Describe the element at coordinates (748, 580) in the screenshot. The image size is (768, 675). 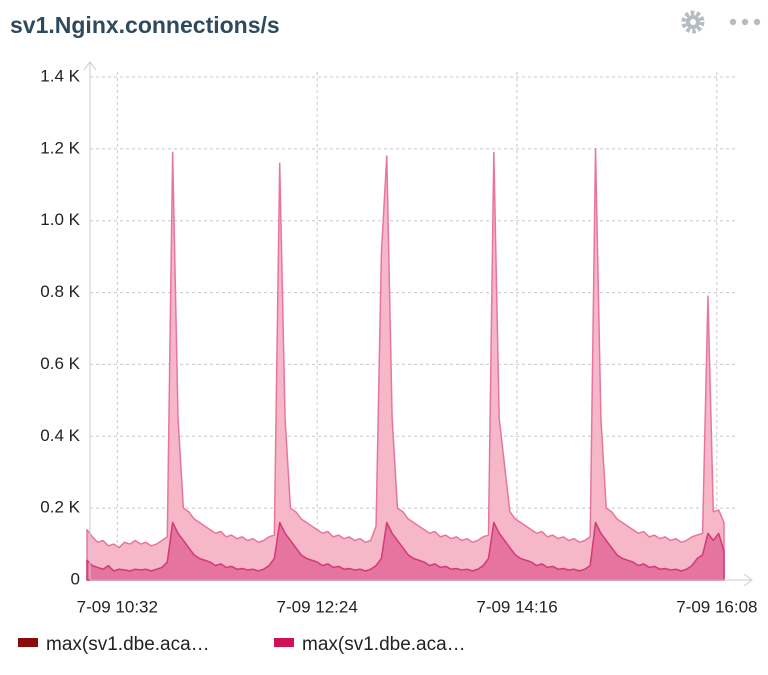
I see `x-axis-arrow` at that location.